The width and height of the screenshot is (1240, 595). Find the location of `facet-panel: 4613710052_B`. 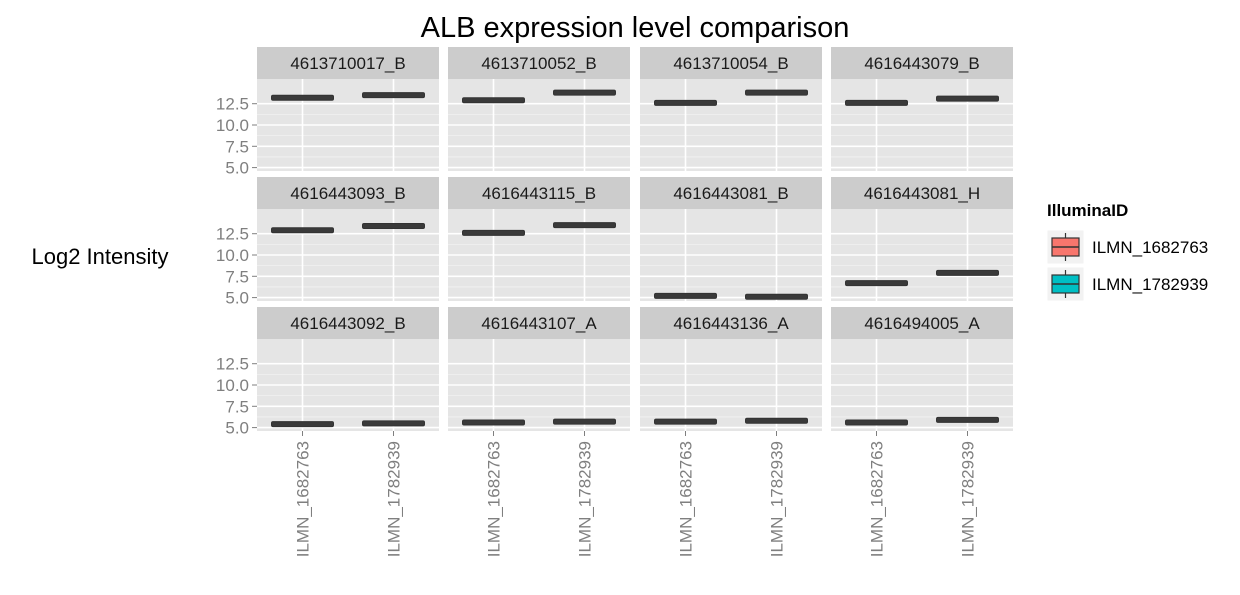

facet-panel: 4613710052_B is located at coordinates (539, 109).